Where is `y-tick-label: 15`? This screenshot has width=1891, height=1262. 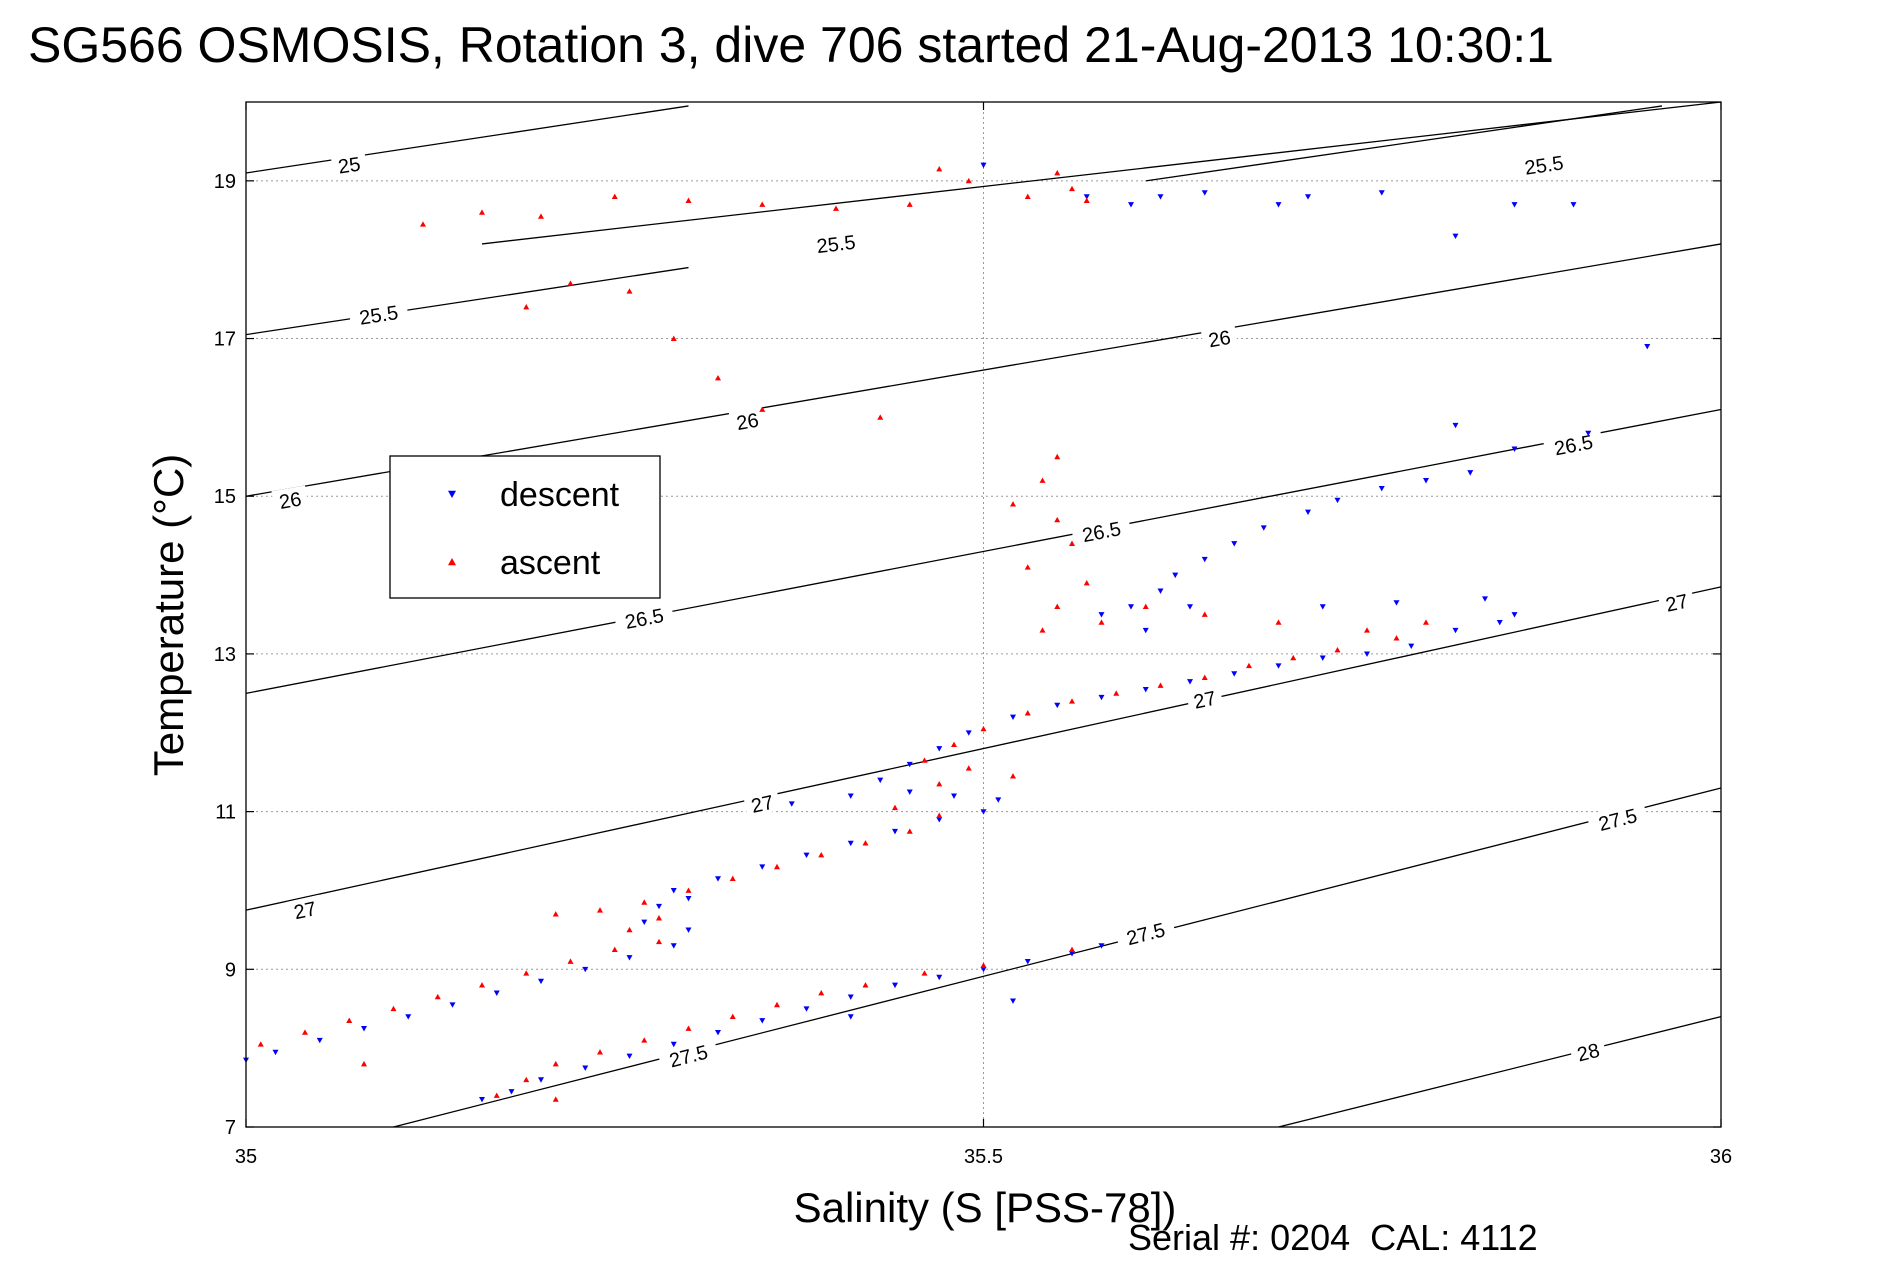
y-tick-label: 15 is located at coordinates (225, 497).